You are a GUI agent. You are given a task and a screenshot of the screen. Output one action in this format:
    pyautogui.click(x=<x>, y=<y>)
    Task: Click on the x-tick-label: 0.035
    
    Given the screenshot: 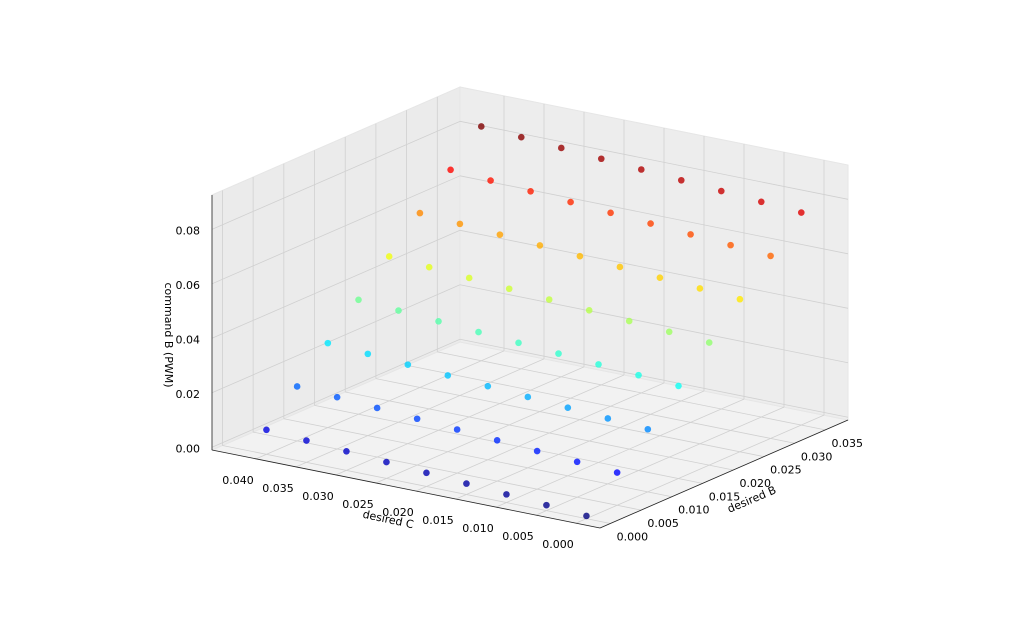 What is the action you would take?
    pyautogui.click(x=848, y=443)
    